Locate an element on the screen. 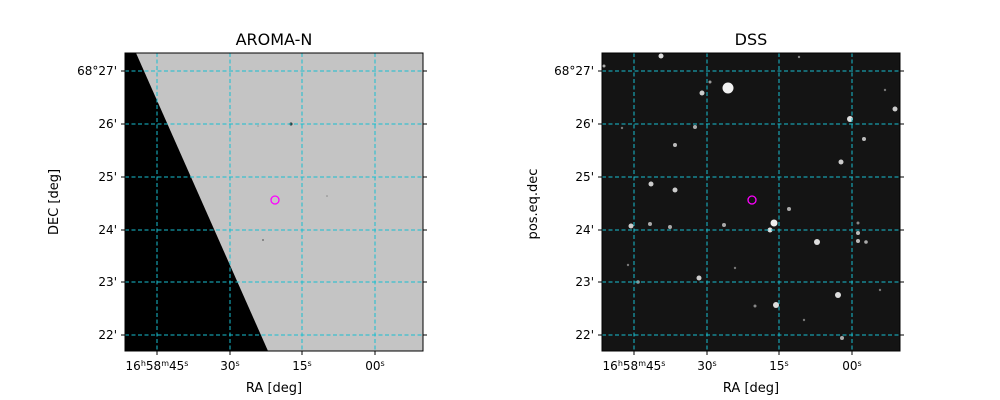 Image resolution: width=1000 pixels, height=400 pixels. y-axis-label: DEC [deg] is located at coordinates (54, 202).